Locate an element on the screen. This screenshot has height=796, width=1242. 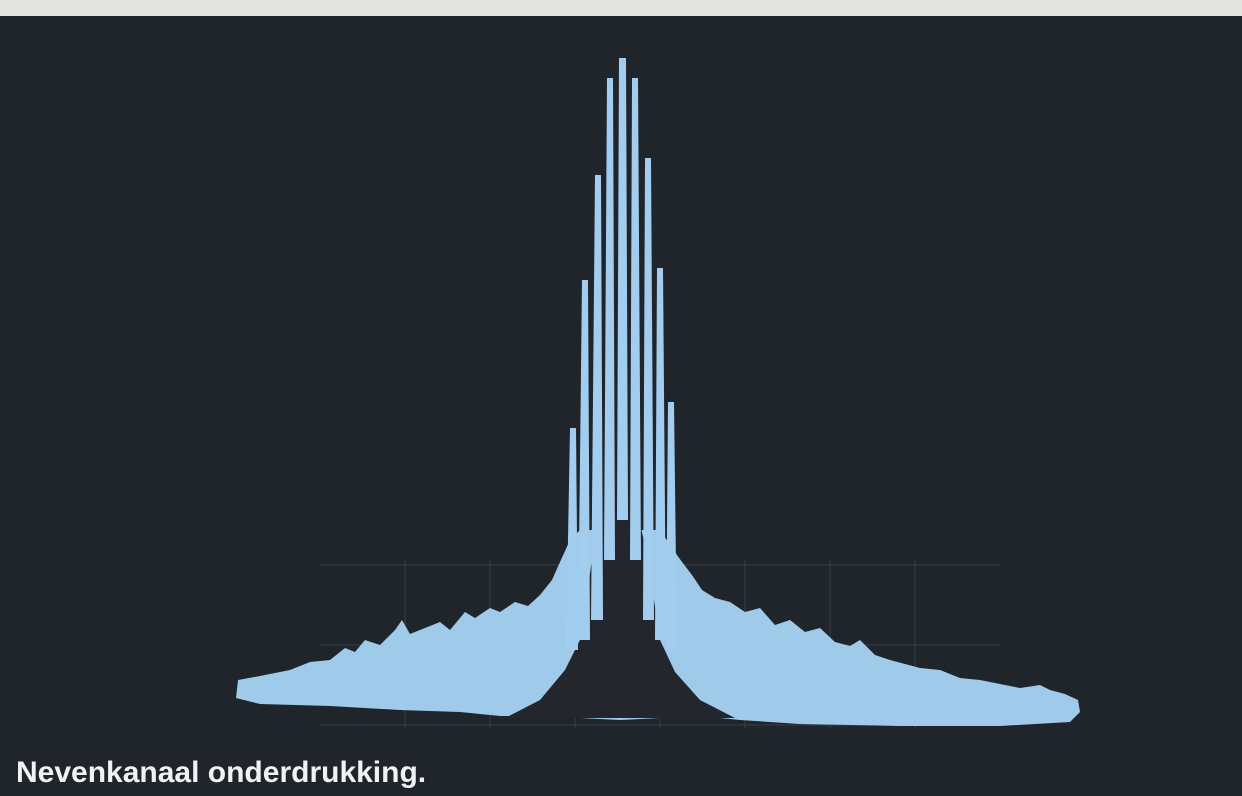
carrier-lines is located at coordinates (621, 354).